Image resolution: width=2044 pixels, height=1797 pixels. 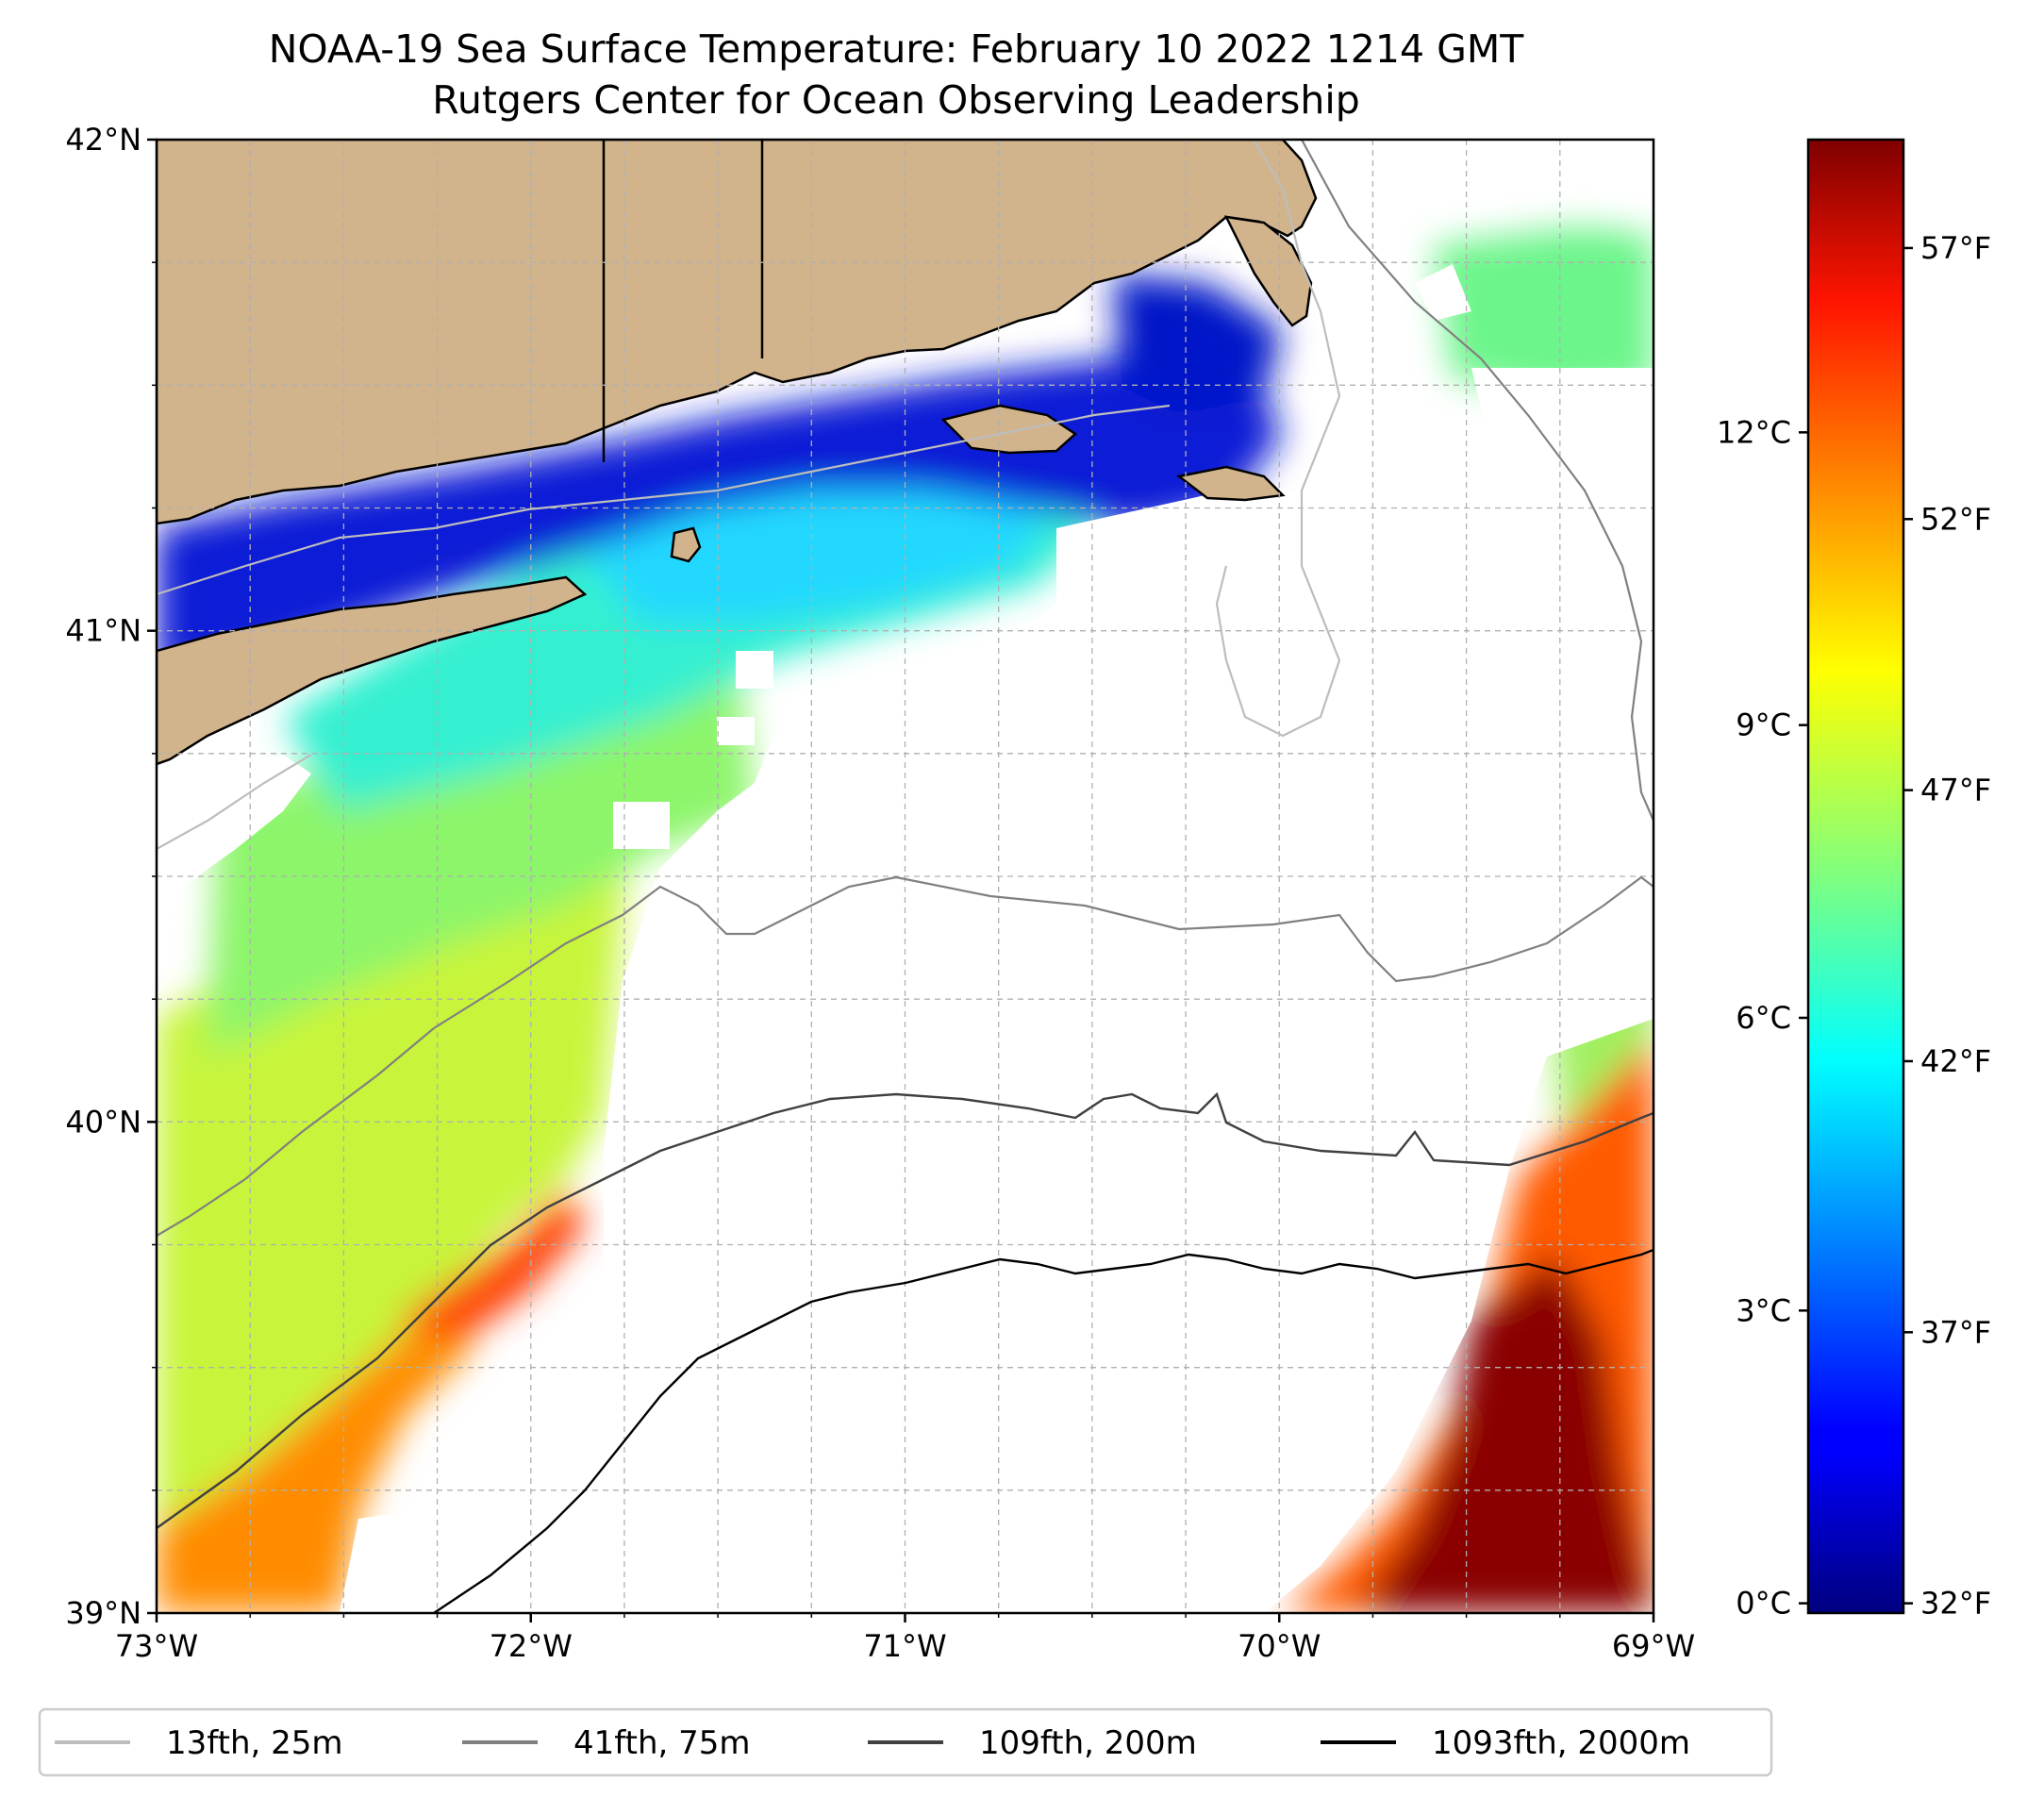 What do you see at coordinates (1088, 1743) in the screenshot?
I see `legend-label: 109fth, 200m` at bounding box center [1088, 1743].